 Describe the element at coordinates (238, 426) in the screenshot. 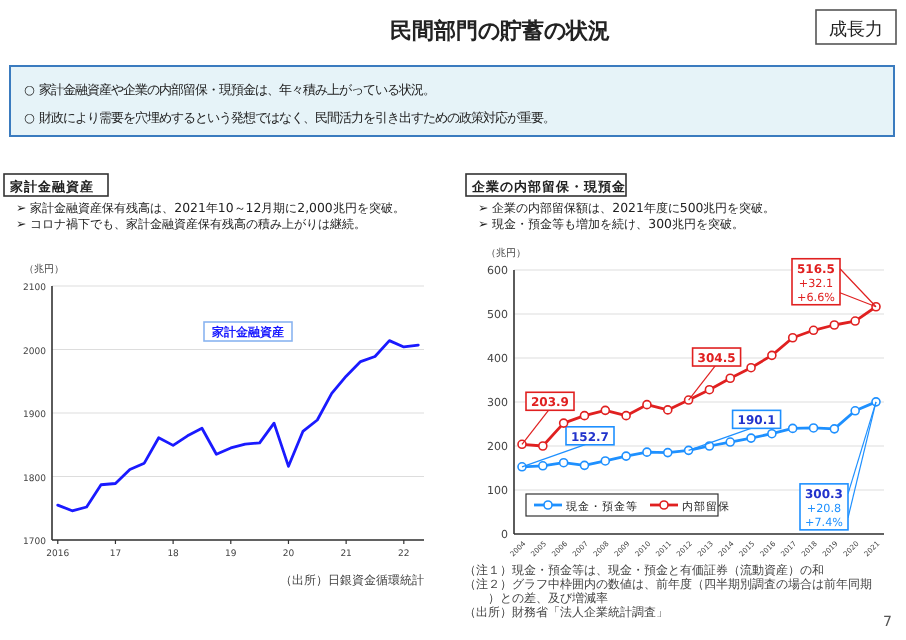

I see `line-series` at that location.